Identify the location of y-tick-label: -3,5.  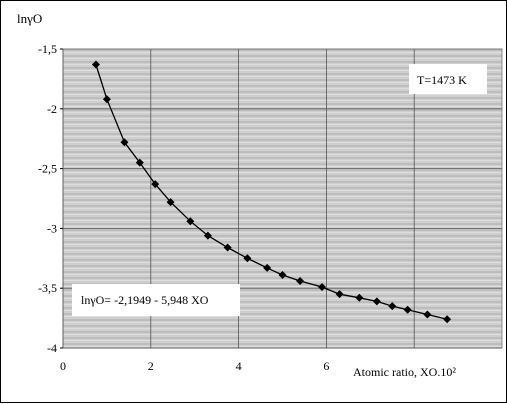
(47, 288).